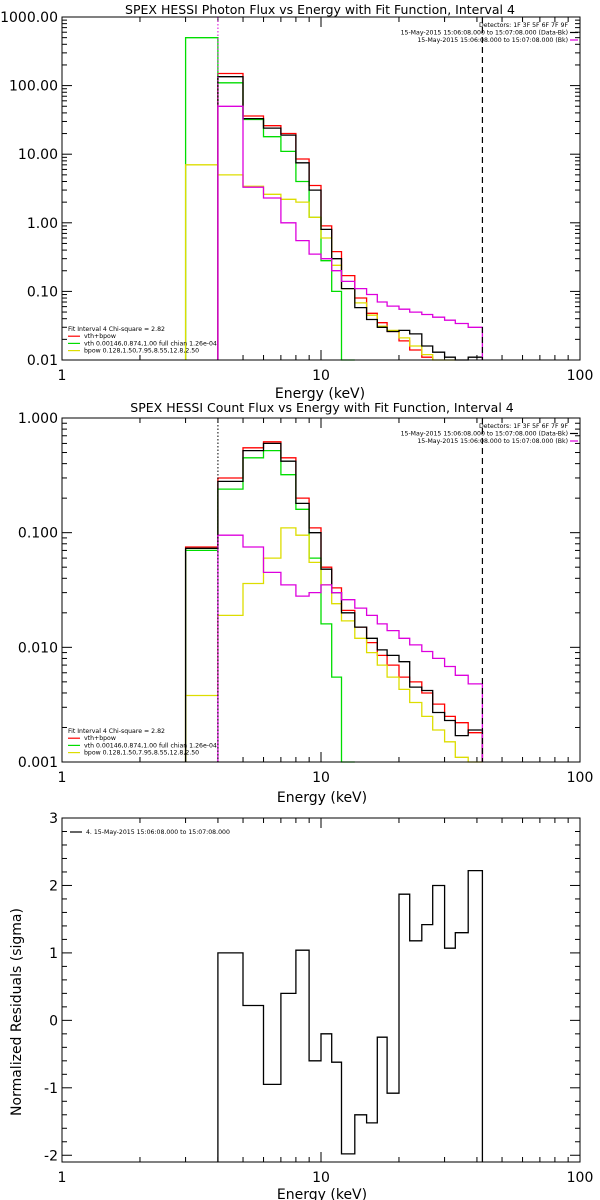 The image size is (600, 1200). I want to click on photon-x-axis-label: Energy (keV), so click(320, 394).